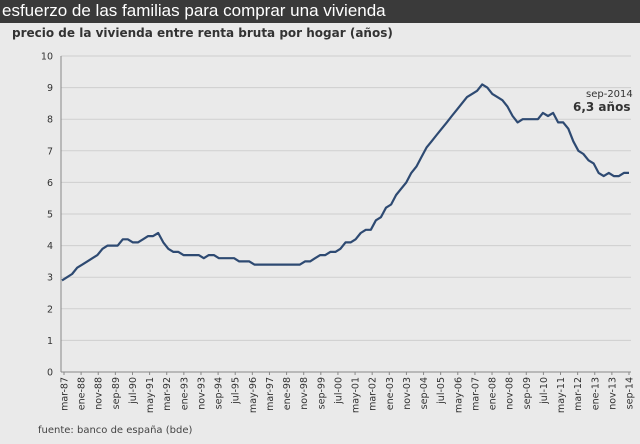 Image resolution: width=640 pixels, height=444 pixels. What do you see at coordinates (236, 391) in the screenshot?
I see `x-tick-label: jul-95` at bounding box center [236, 391].